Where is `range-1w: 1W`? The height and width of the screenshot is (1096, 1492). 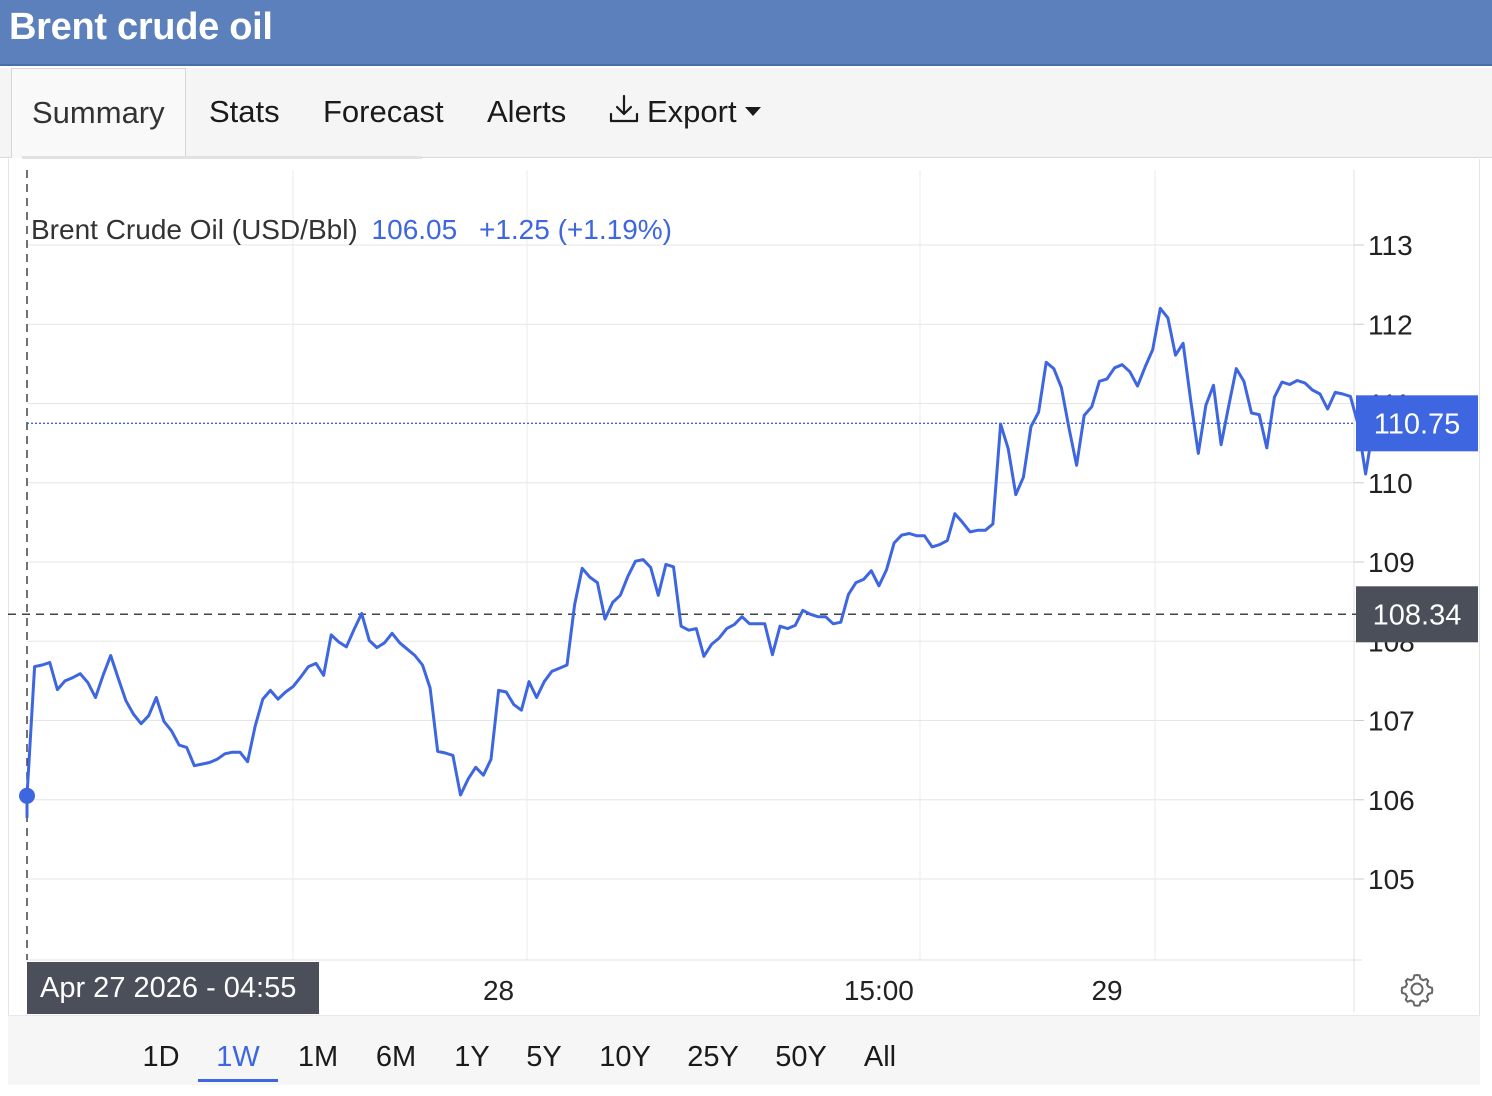
range-1w: 1W is located at coordinates (238, 1052).